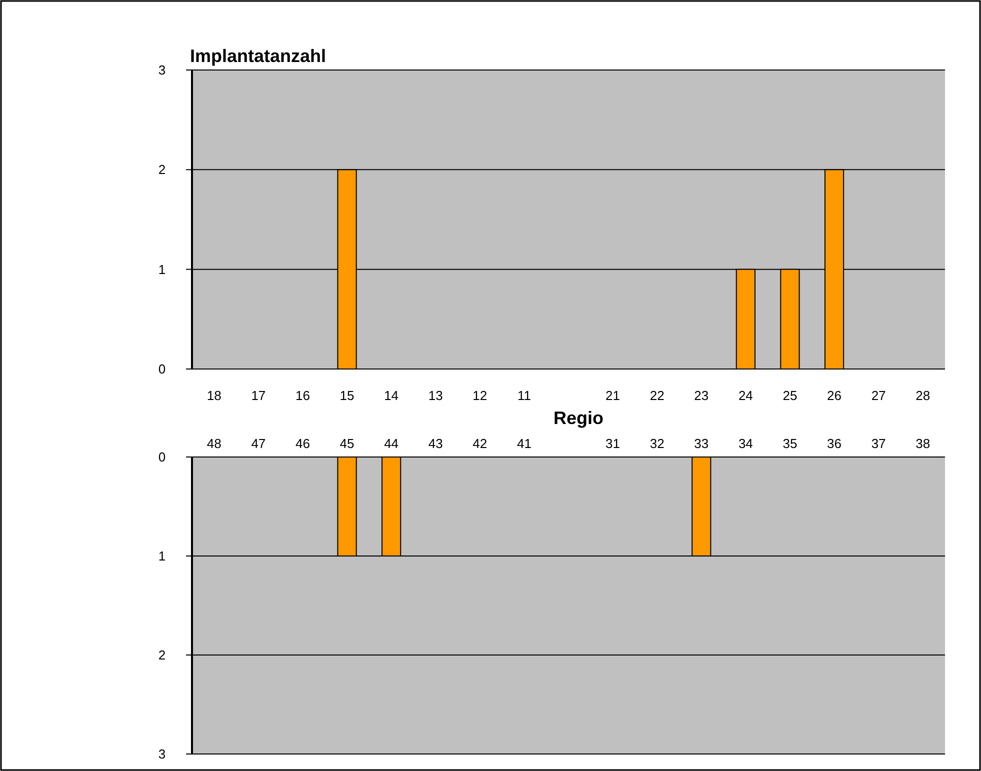  What do you see at coordinates (657, 395) in the screenshot?
I see `x-tick-label: 22` at bounding box center [657, 395].